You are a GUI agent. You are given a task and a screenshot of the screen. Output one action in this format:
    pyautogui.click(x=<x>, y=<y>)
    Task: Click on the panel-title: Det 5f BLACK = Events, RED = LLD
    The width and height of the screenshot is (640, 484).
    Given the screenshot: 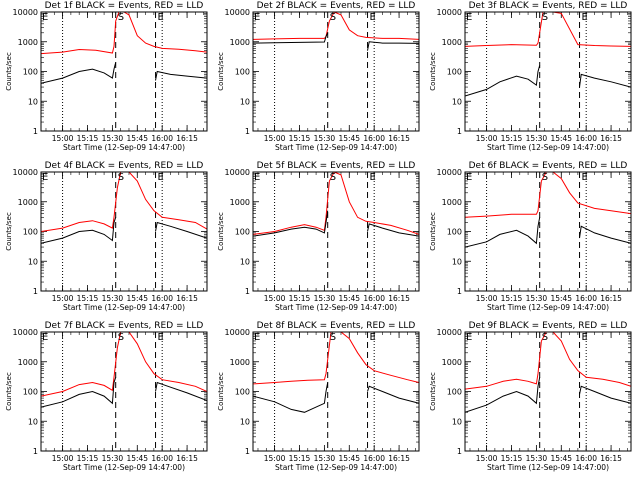 What is the action you would take?
    pyautogui.click(x=336, y=166)
    